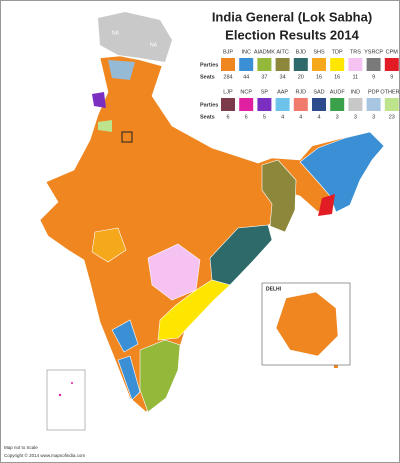 Image resolution: width=400 pixels, height=463 pixels. Describe the element at coordinates (392, 52) in the screenshot. I see `party-name: CPM` at that location.